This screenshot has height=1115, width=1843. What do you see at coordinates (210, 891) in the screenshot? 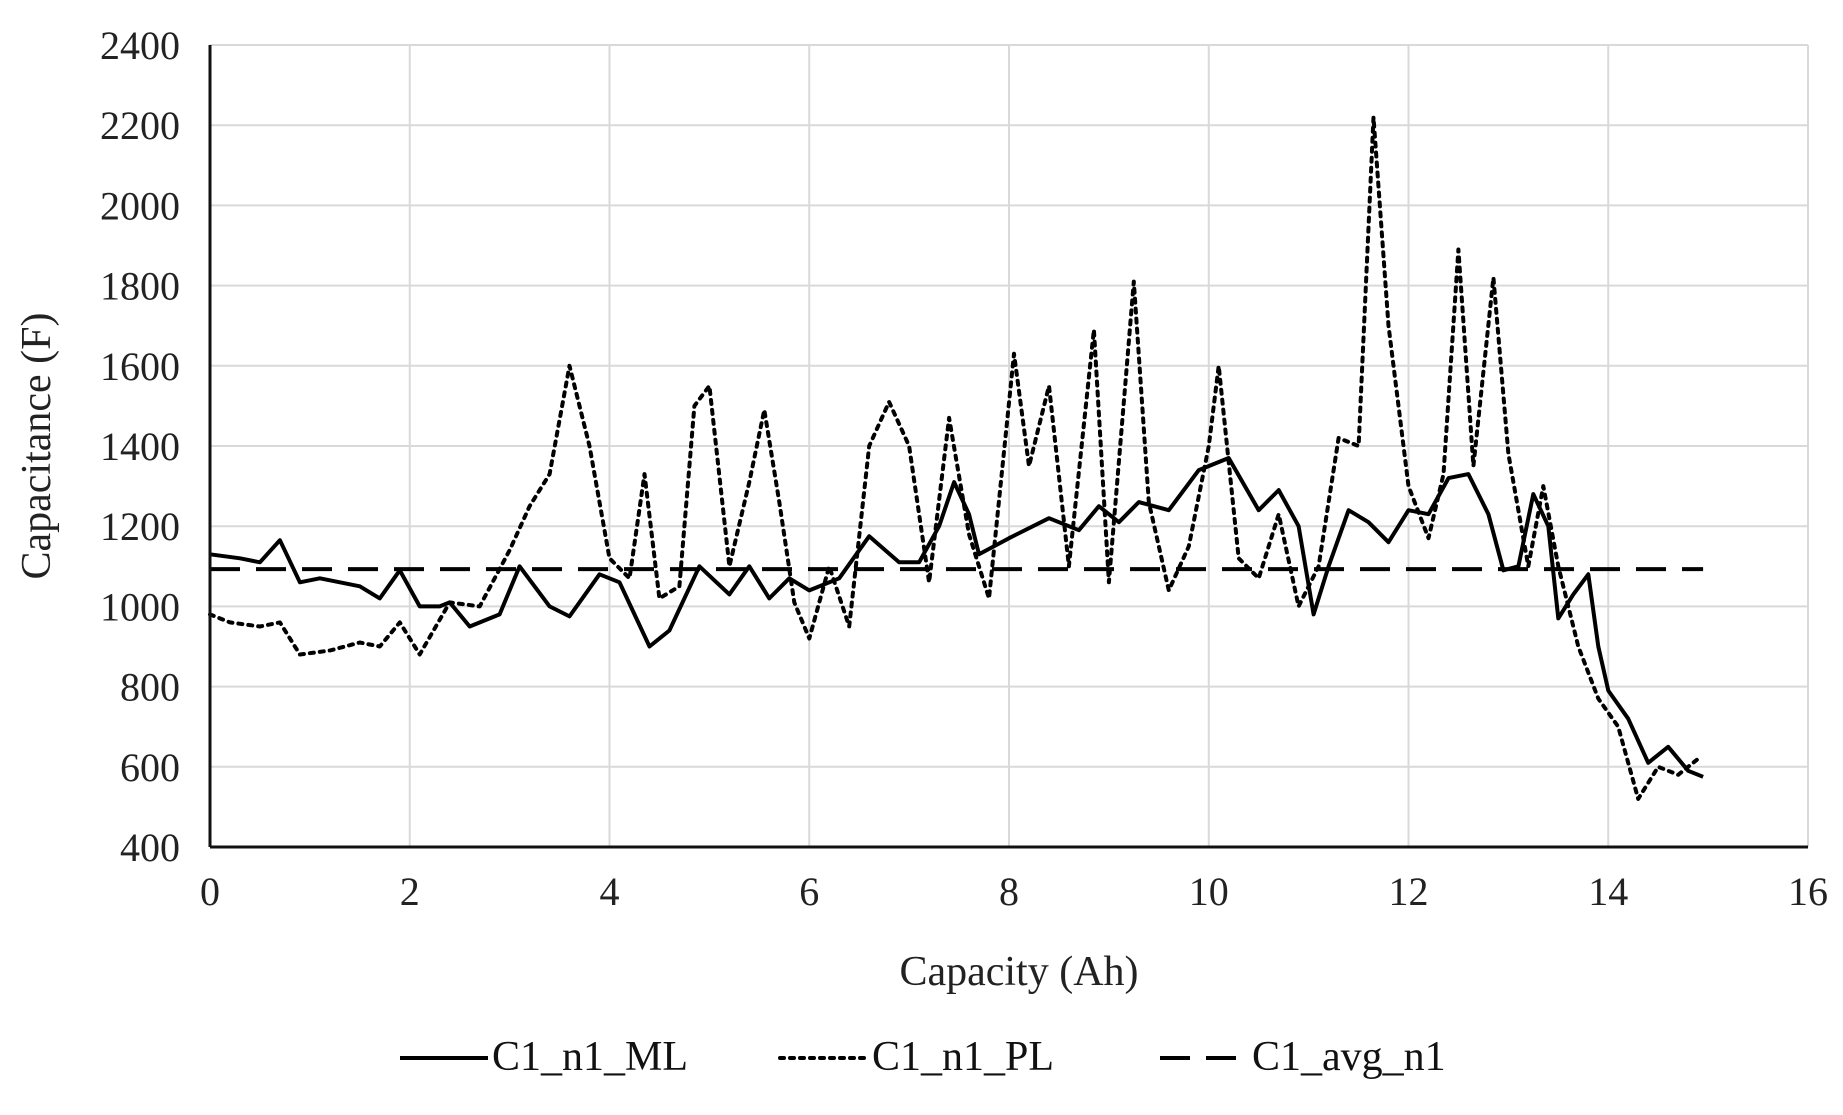
I see `x-tick-label: 0` at bounding box center [210, 891].